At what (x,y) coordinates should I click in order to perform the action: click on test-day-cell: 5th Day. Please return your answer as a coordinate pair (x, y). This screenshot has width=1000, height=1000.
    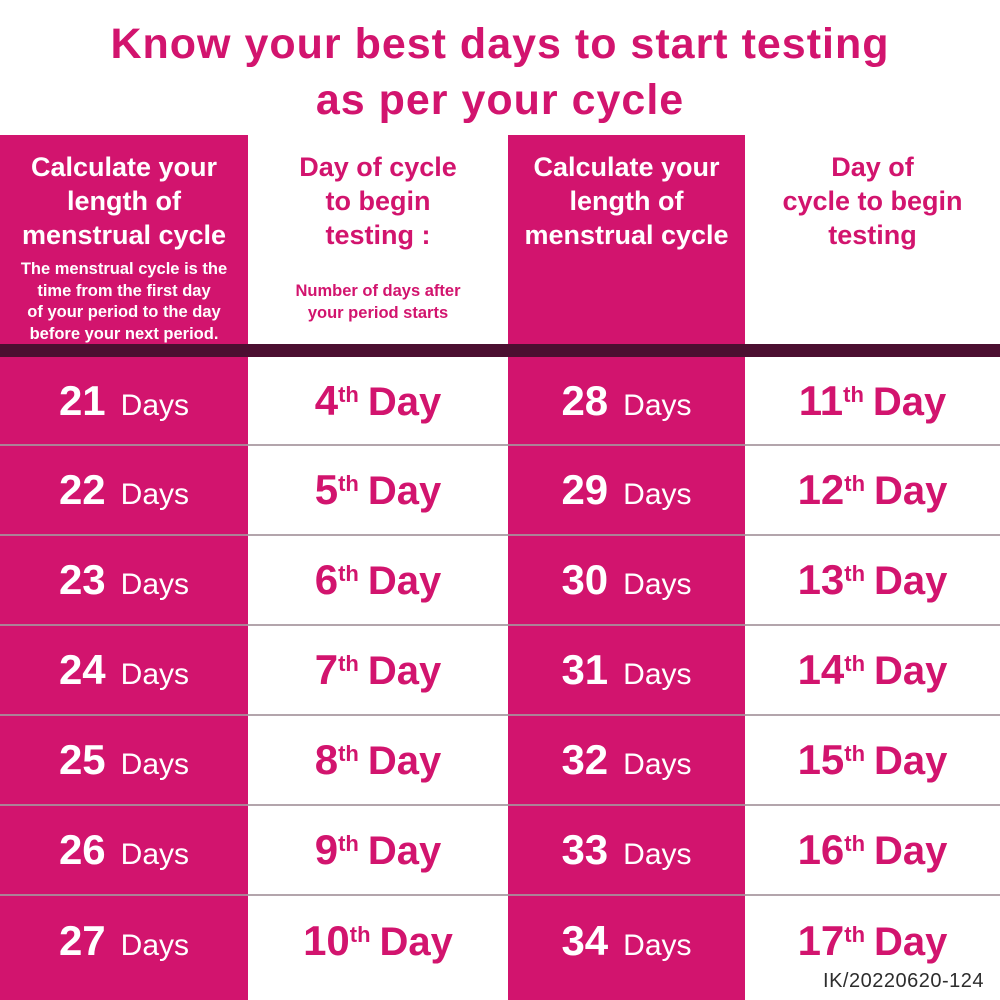
    Looking at the image, I should click on (378, 490).